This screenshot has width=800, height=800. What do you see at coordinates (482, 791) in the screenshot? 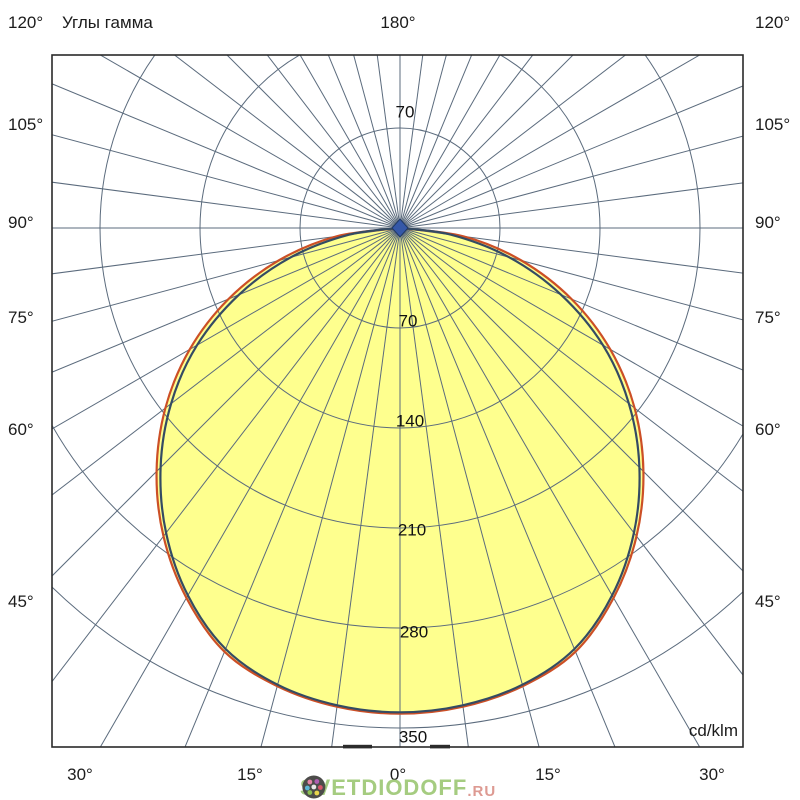
I see `watermark-text-ru: .RU` at bounding box center [482, 791].